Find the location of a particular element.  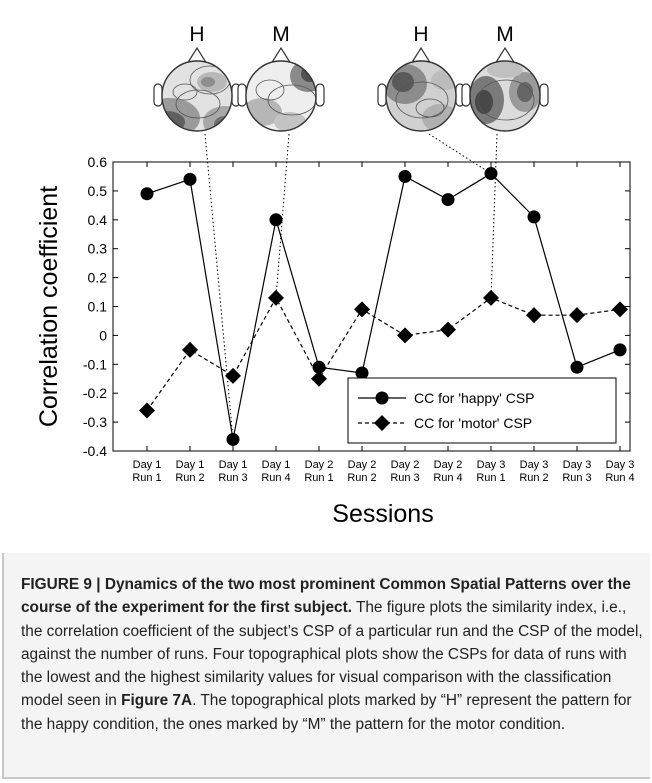

y-tick-label: 0.2 is located at coordinates (98, 278).